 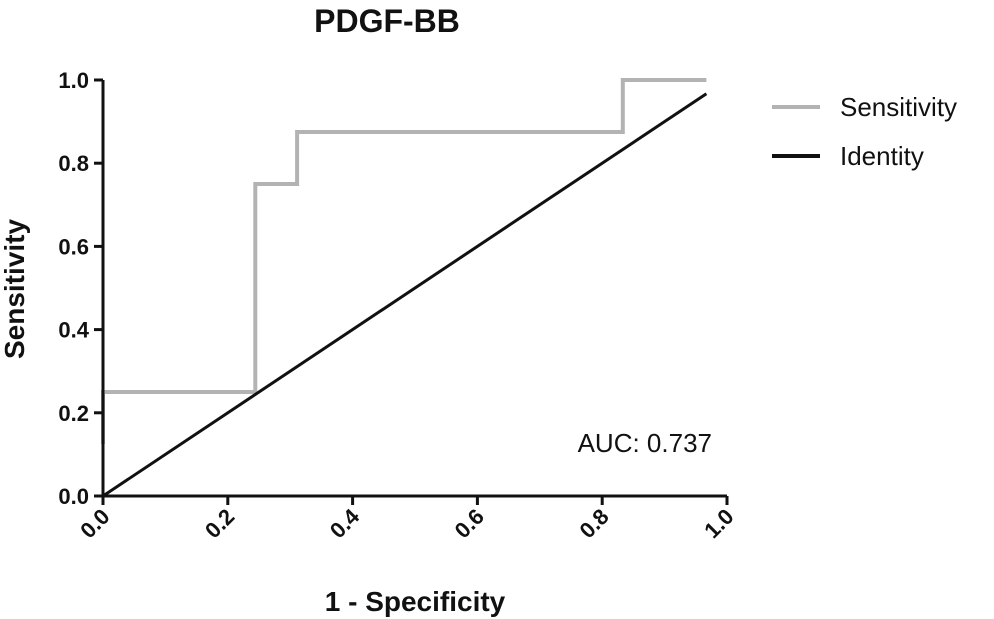 I want to click on legend: Sensitivity Identity, so click(x=864, y=131).